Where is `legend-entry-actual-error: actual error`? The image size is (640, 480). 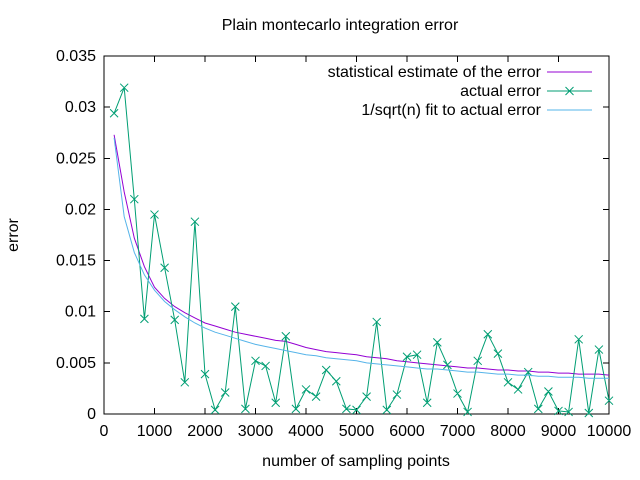
legend-entry-actual-error: actual error is located at coordinates (526, 91).